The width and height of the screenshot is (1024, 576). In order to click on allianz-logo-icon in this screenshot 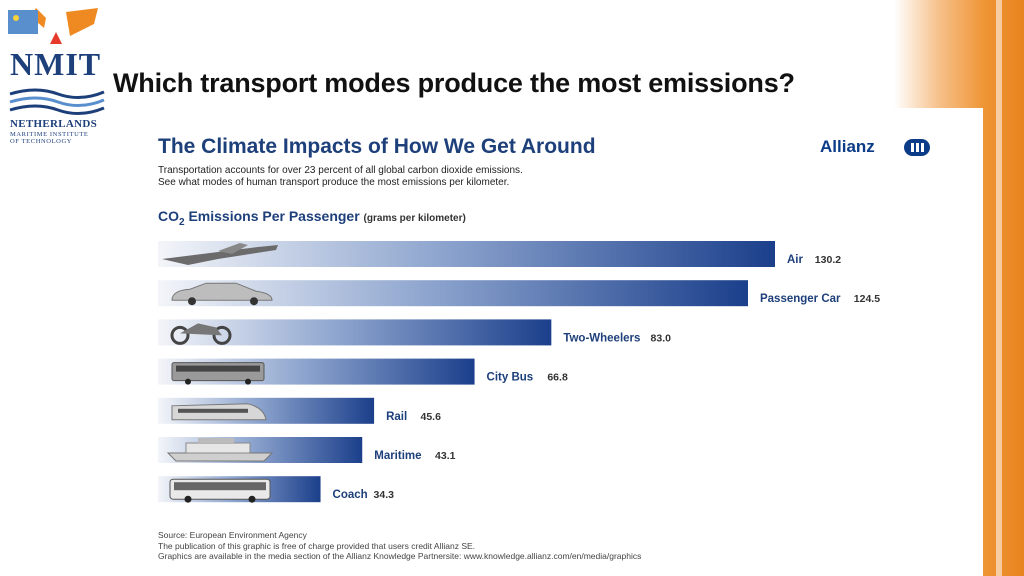, I will do `click(917, 147)`.